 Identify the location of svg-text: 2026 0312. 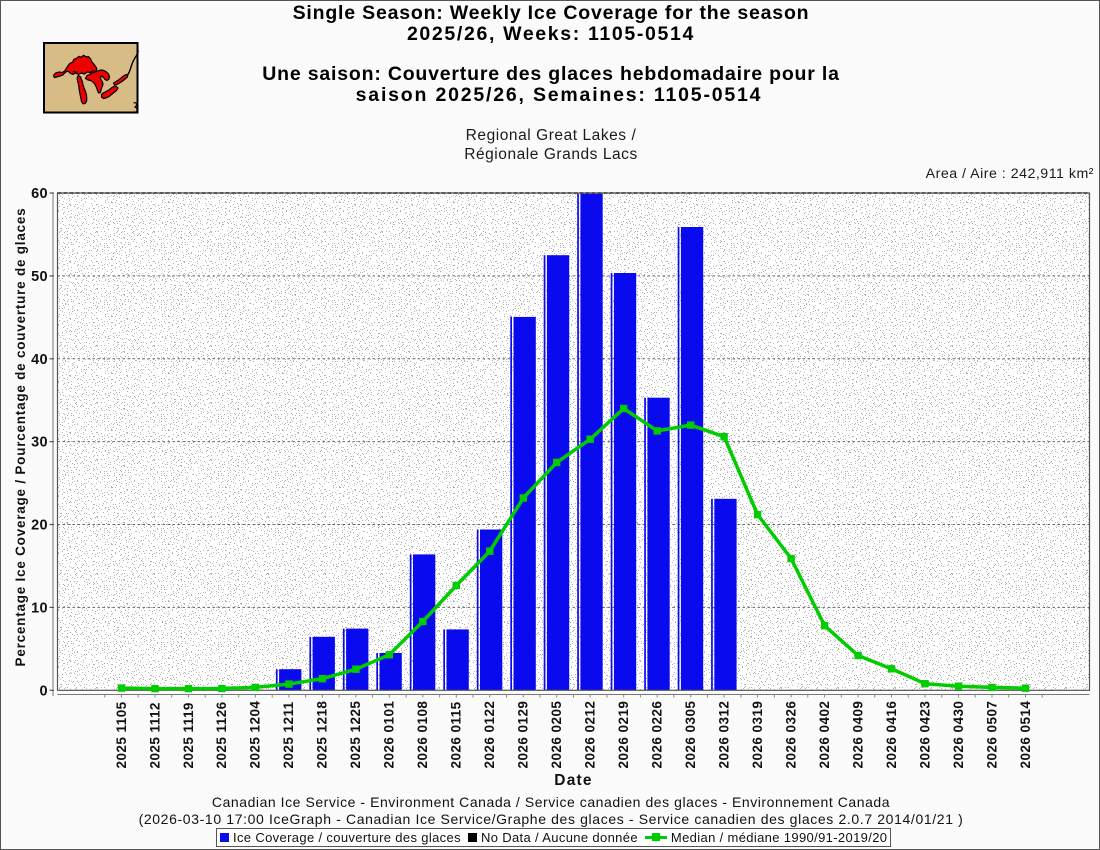
(723, 735).